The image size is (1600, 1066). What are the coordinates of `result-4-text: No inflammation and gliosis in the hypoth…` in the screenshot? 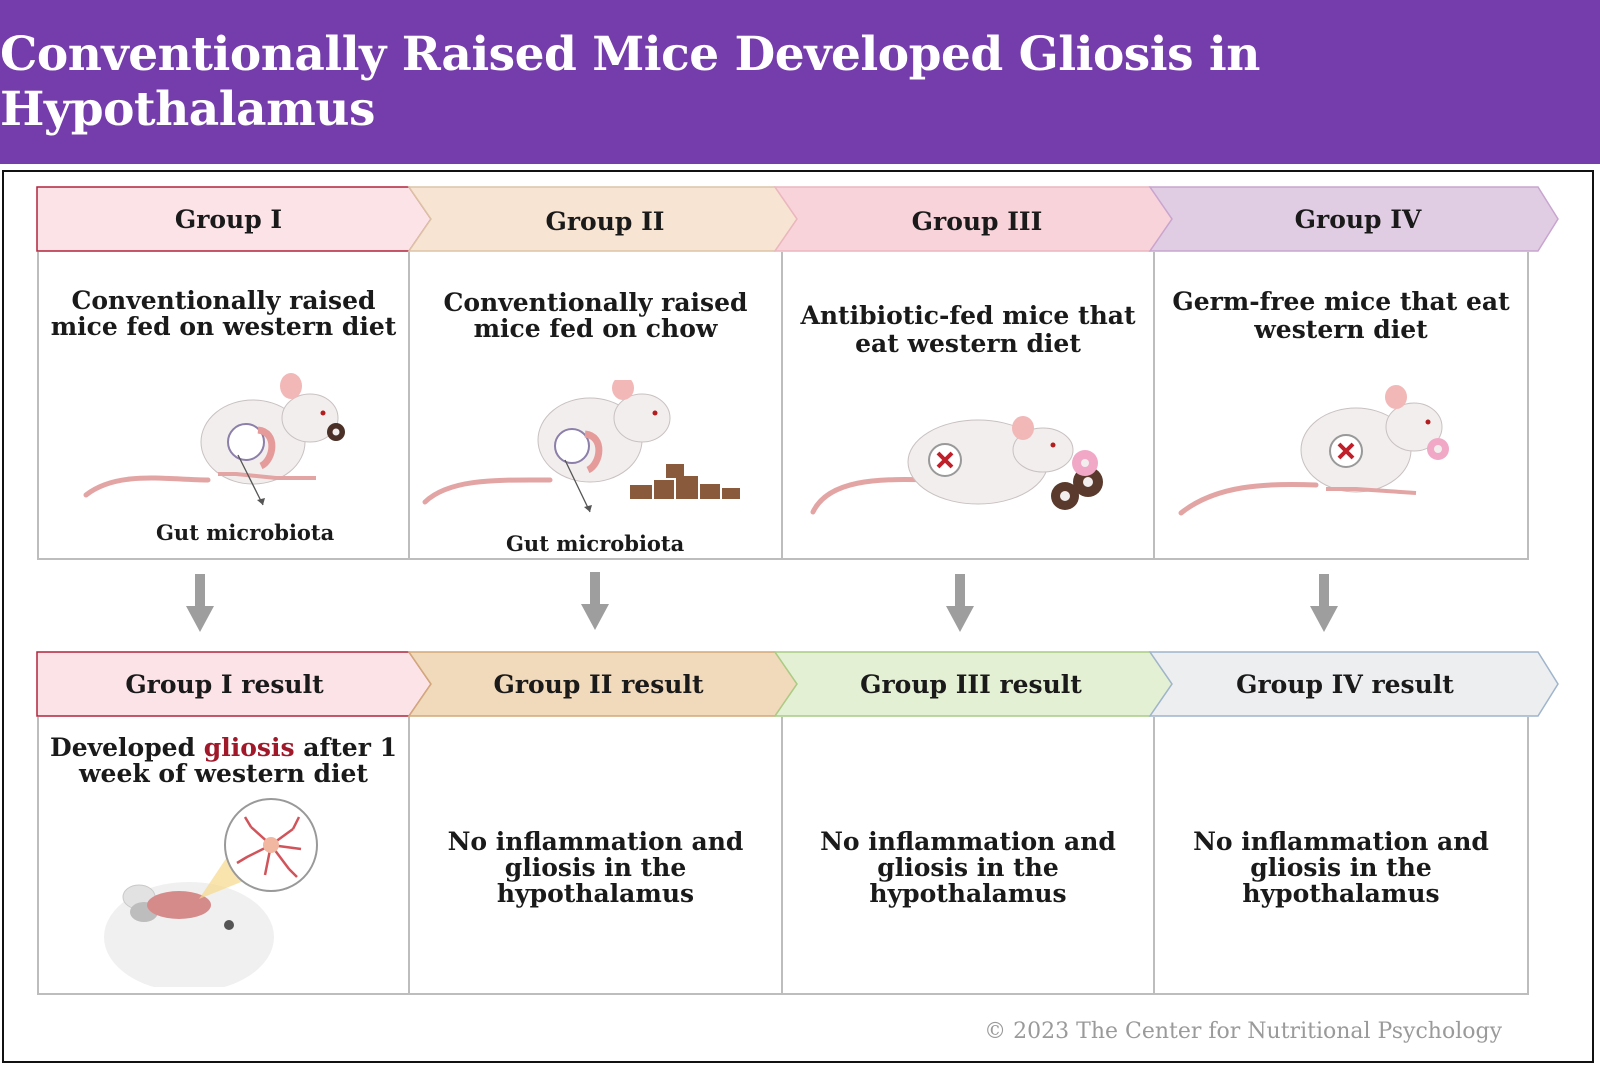 It's located at (1341, 867).